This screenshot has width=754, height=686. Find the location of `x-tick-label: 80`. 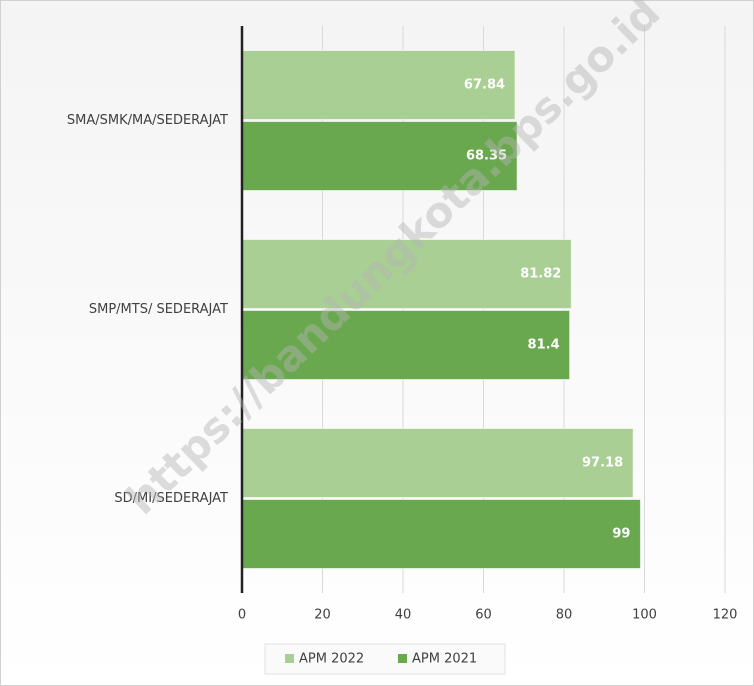

x-tick-label: 80 is located at coordinates (564, 615).